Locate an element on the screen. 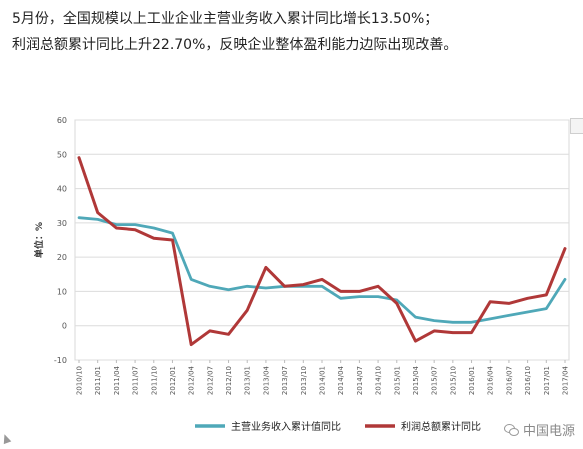 The image size is (583, 449). x-tick-label: 2014/01 is located at coordinates (323, 380).